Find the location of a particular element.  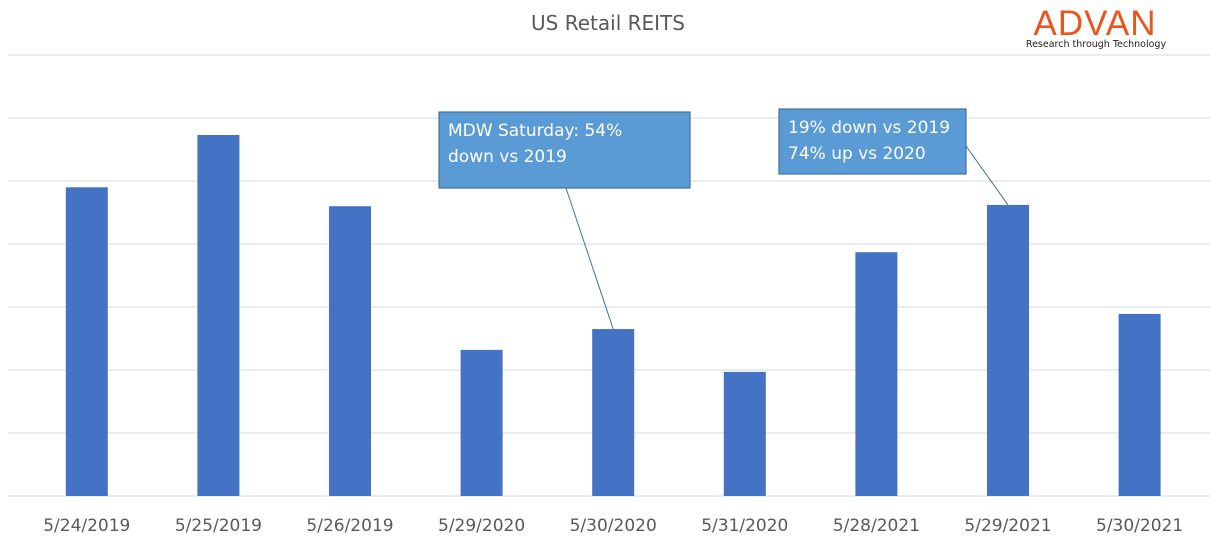

bar-5/26/2019 is located at coordinates (350, 351).